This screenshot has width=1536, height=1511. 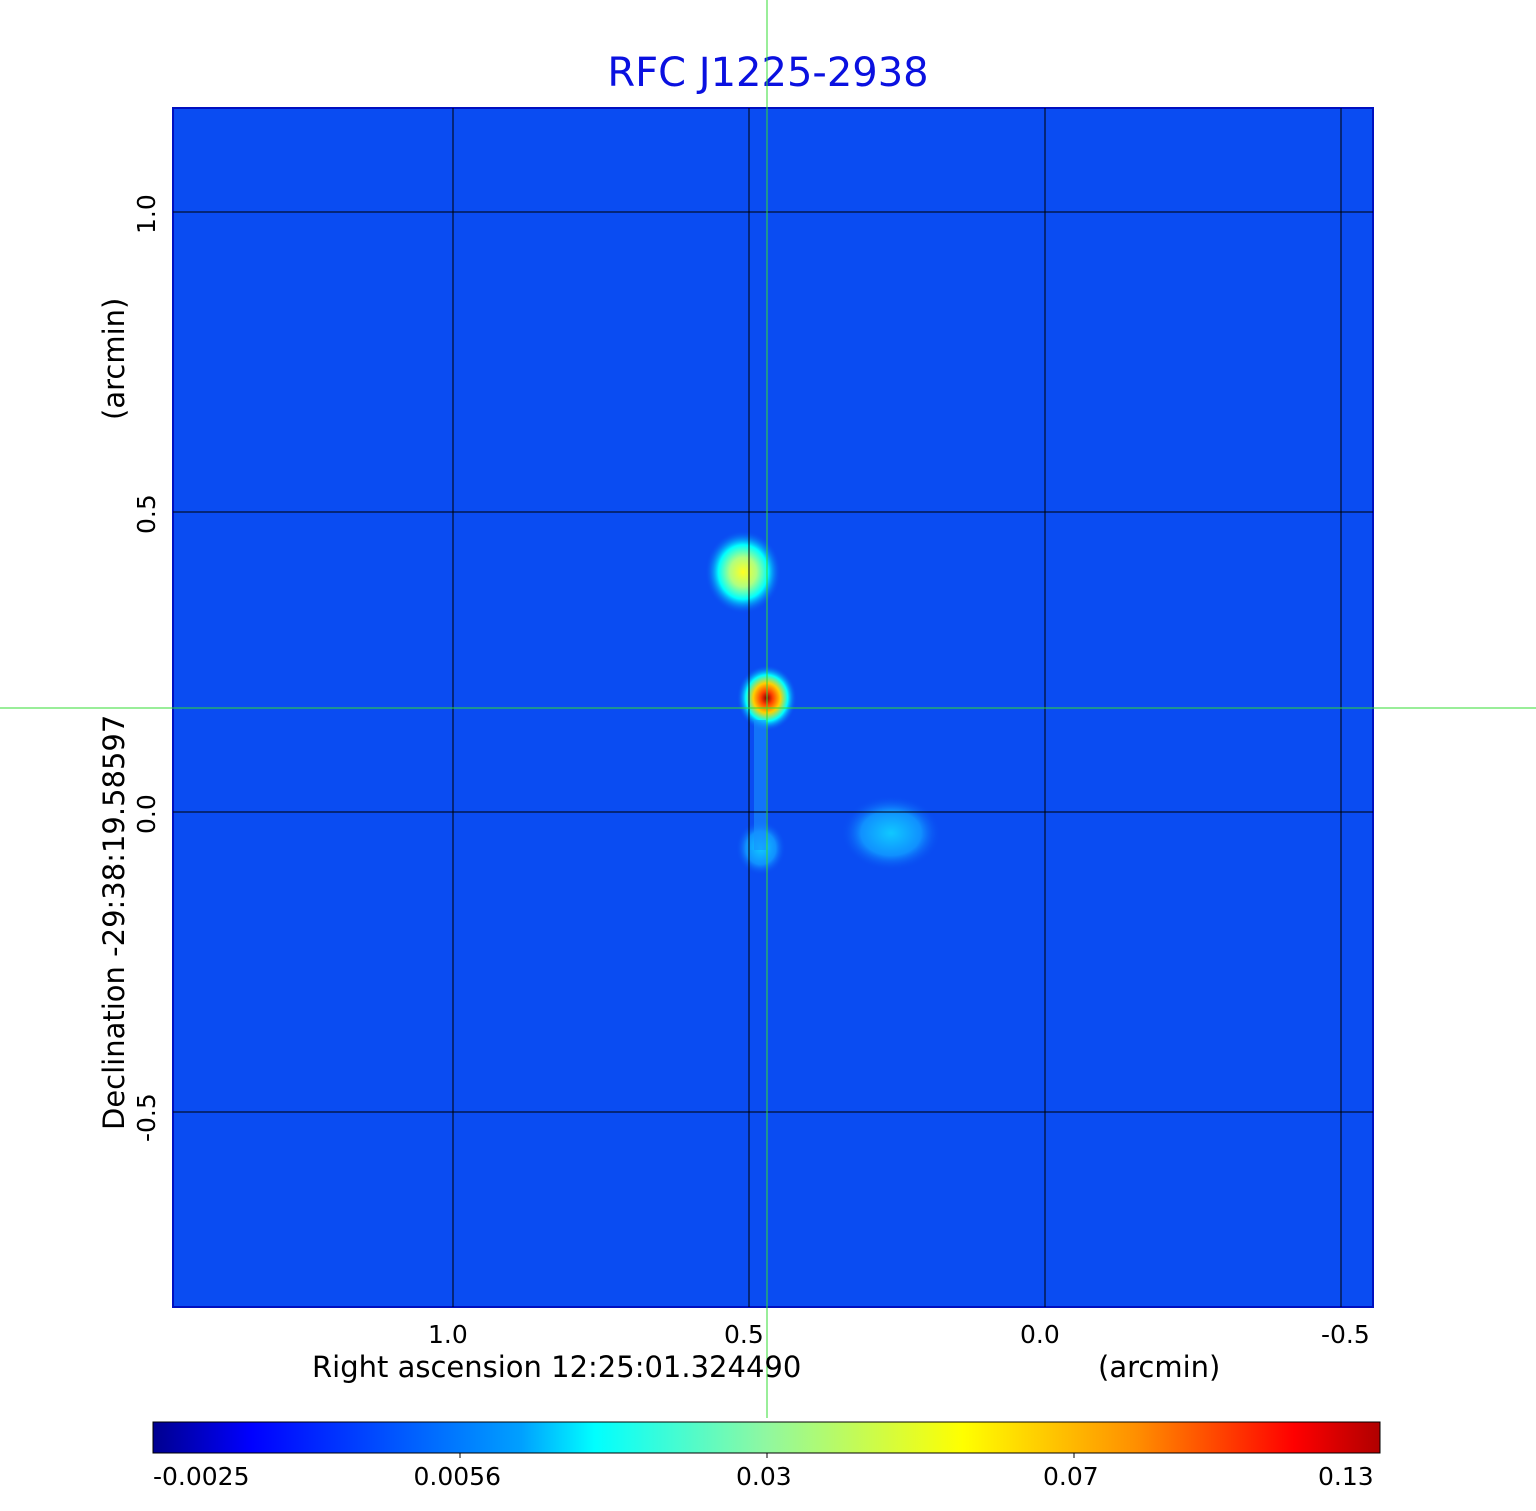 What do you see at coordinates (114, 358) in the screenshot?
I see `y-axis-unit: (arcmin)` at bounding box center [114, 358].